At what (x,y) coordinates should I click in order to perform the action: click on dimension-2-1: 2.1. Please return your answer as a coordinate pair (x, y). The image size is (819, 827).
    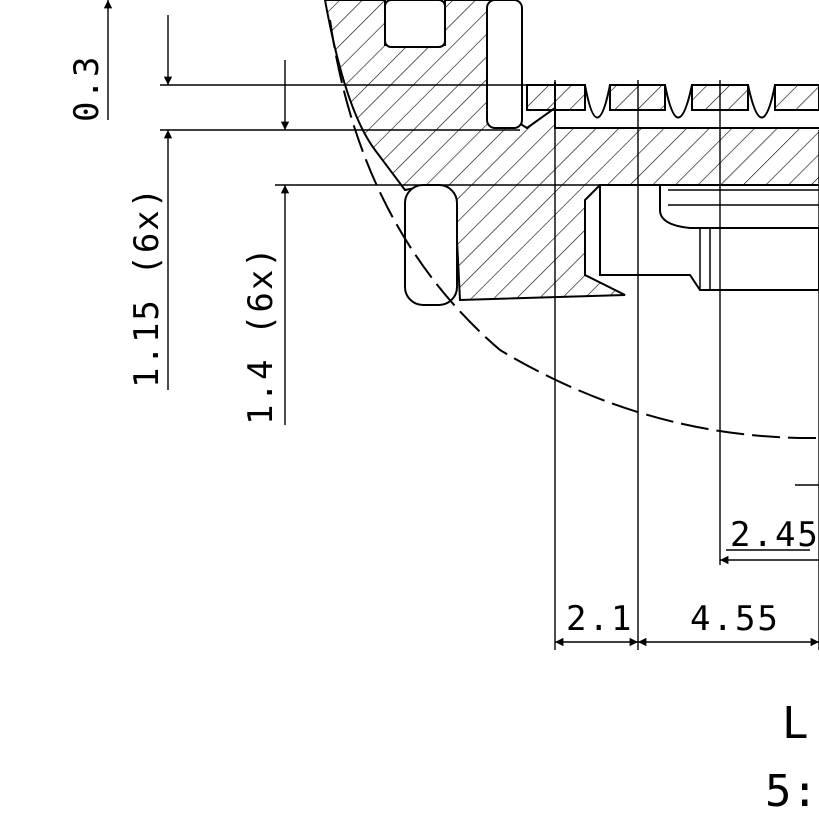
    Looking at the image, I should click on (599, 619).